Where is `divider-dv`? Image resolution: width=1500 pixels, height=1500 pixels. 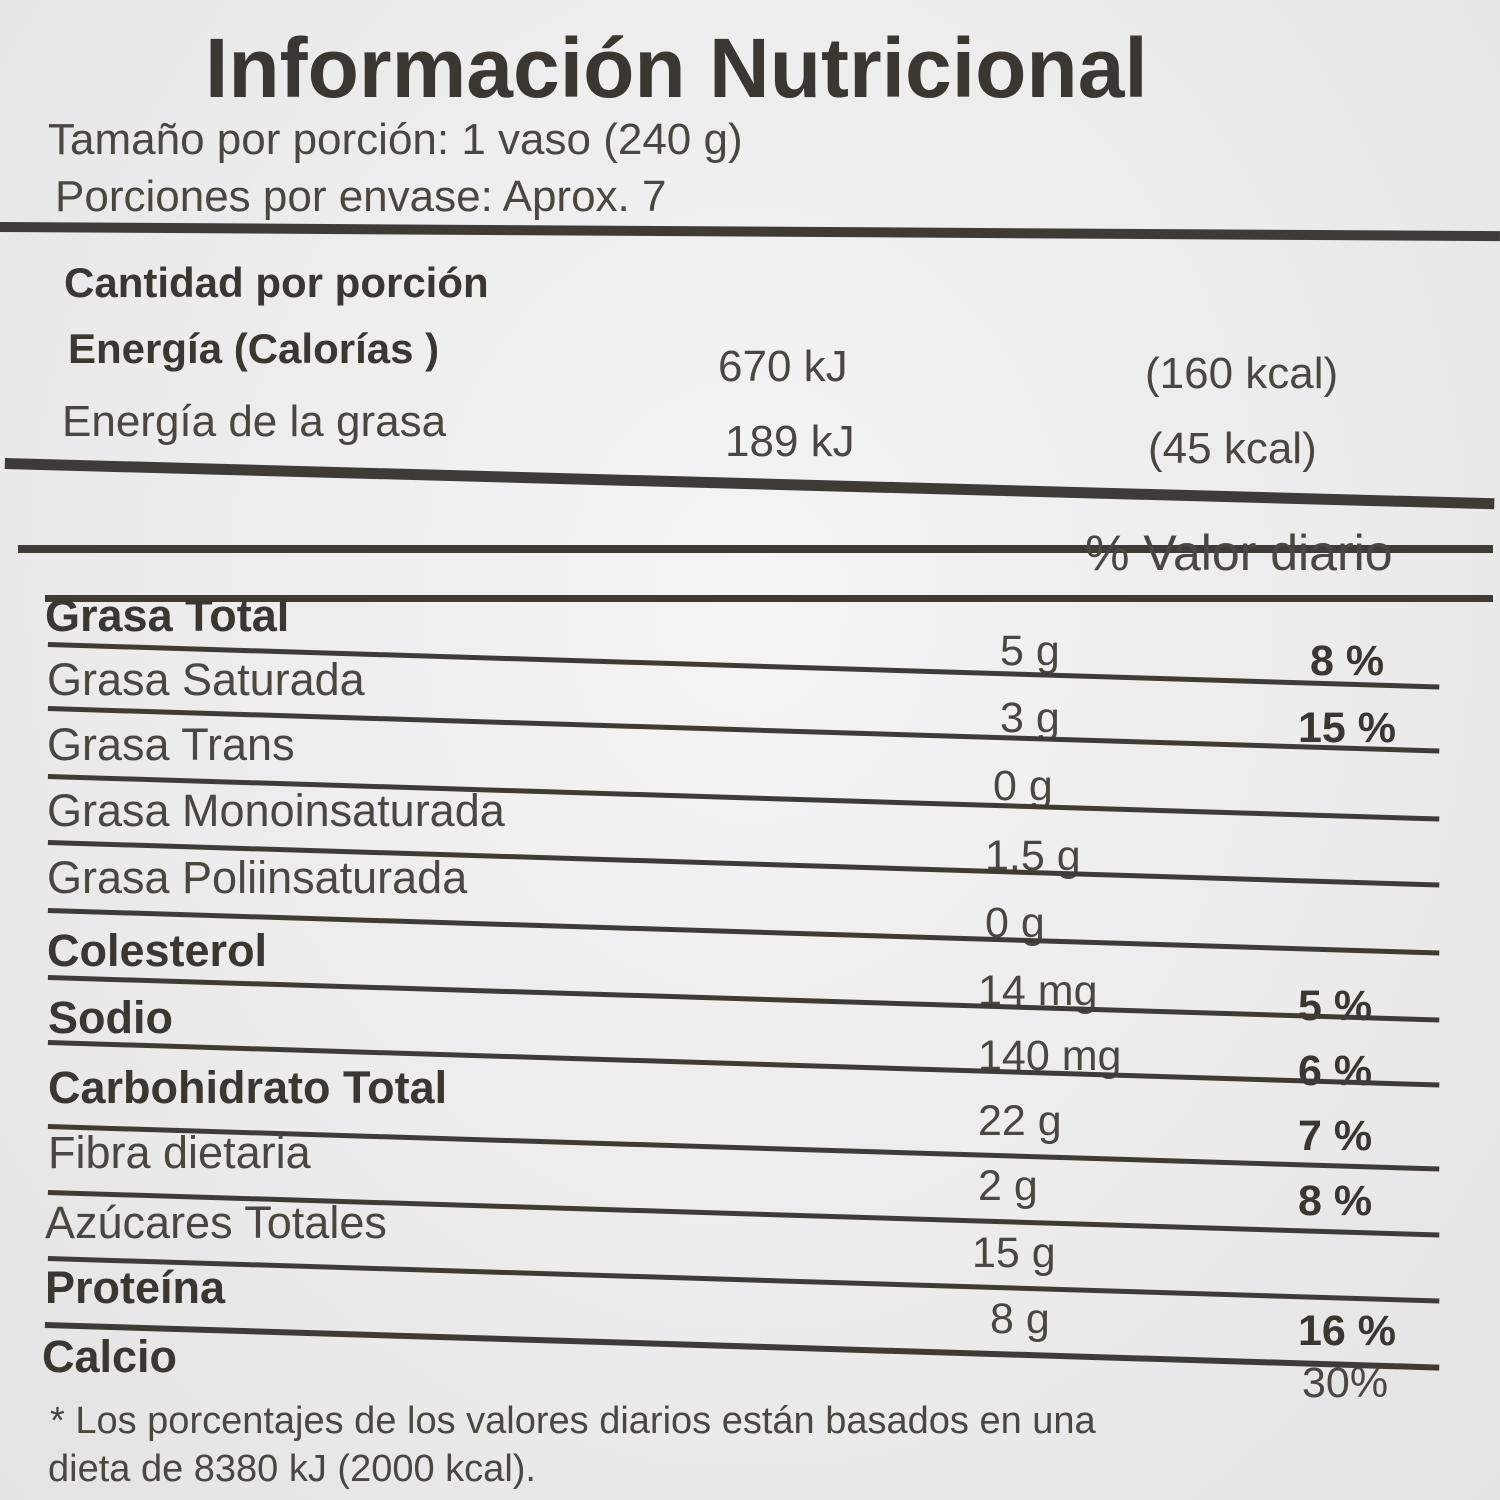 divider-dv is located at coordinates (755, 549).